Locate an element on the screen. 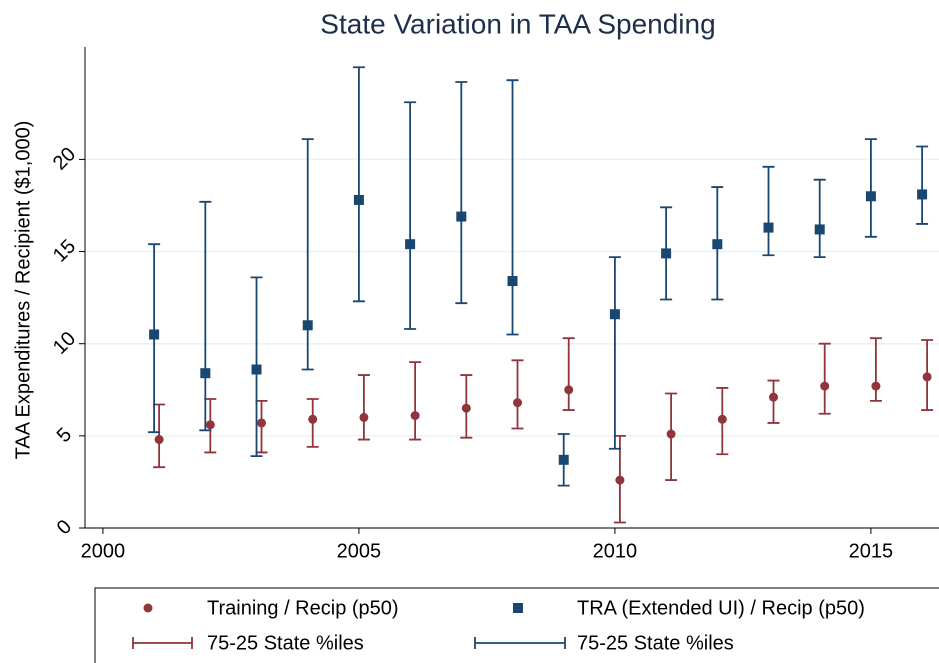  x-tick-label: 2010 is located at coordinates (615, 551).